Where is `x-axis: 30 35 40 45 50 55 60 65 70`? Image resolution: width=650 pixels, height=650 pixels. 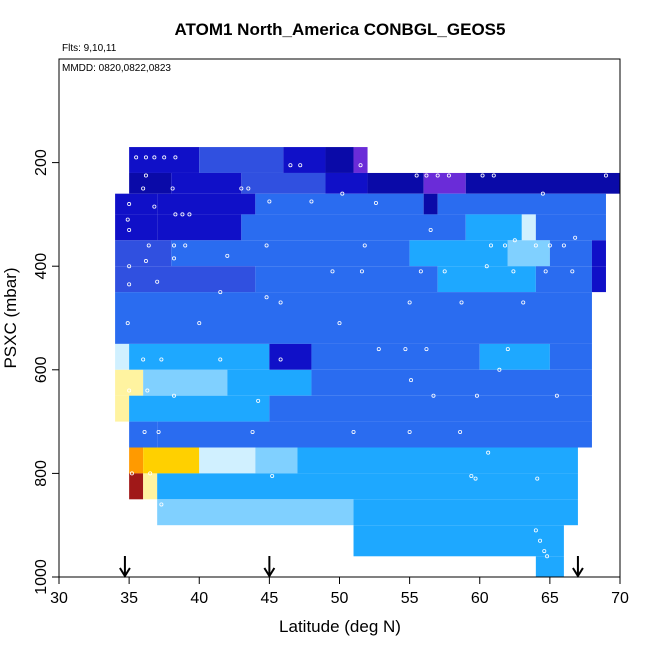
x-axis: 30 35 40 45 50 55 60 65 70 is located at coordinates (339, 592).